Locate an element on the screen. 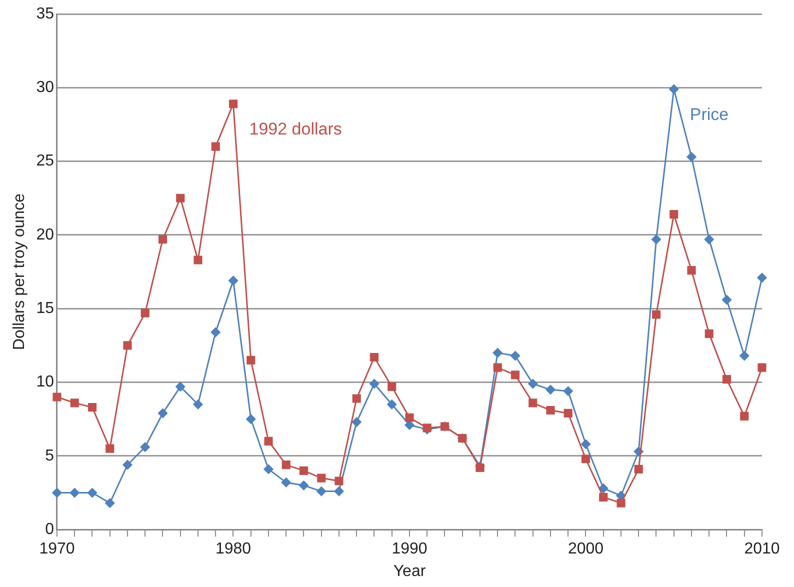  y-tick-label: 10 is located at coordinates (45, 382).